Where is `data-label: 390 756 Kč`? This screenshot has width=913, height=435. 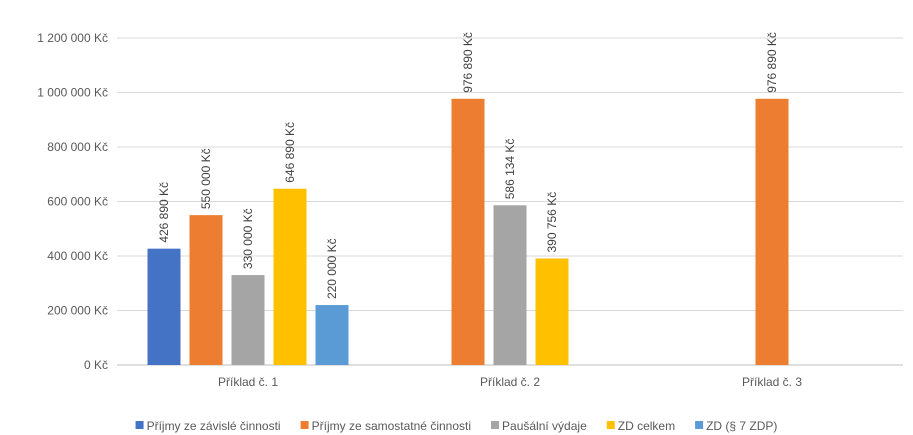
data-label: 390 756 Kč is located at coordinates (552, 222).